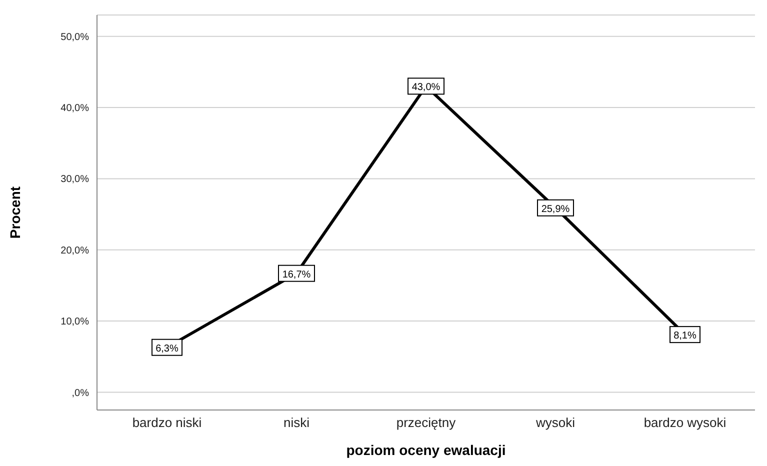 Image resolution: width=767 pixels, height=466 pixels. Describe the element at coordinates (426, 450) in the screenshot. I see `x-axis-title: poziom oceny ewaluacji` at that location.